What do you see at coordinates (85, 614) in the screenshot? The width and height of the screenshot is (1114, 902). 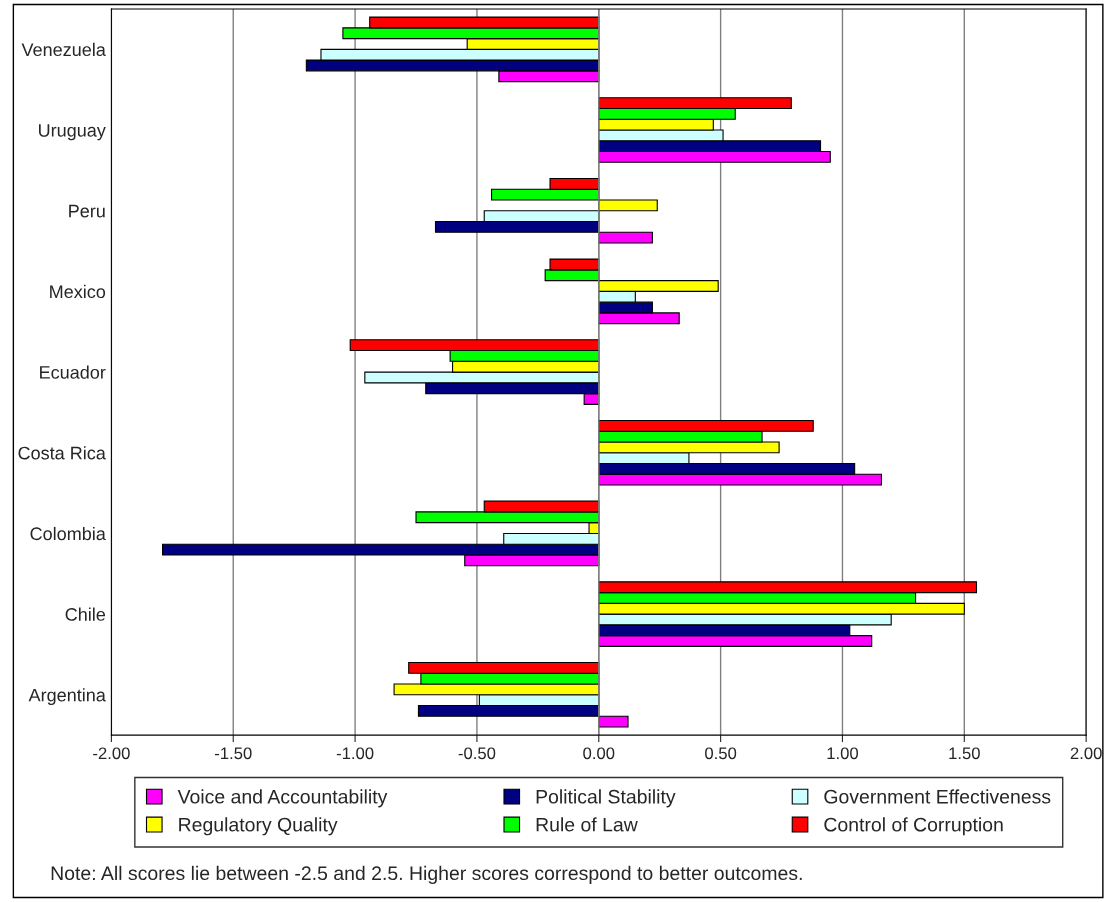 I see `y-tick-label: Chile` at bounding box center [85, 614].